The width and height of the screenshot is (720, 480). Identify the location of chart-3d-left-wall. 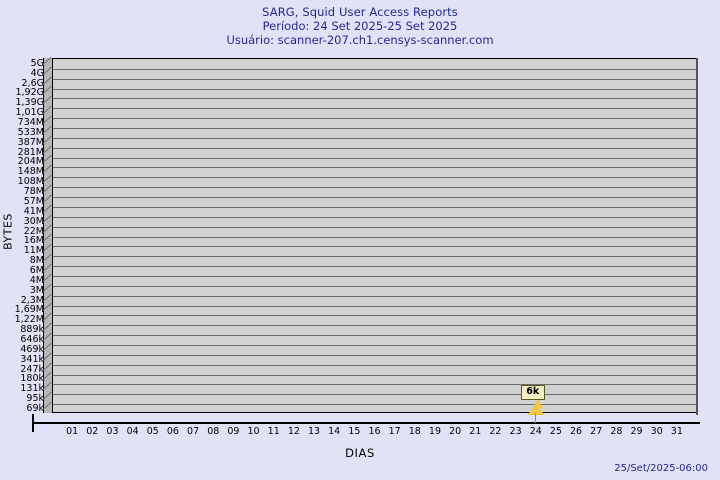
(47, 239).